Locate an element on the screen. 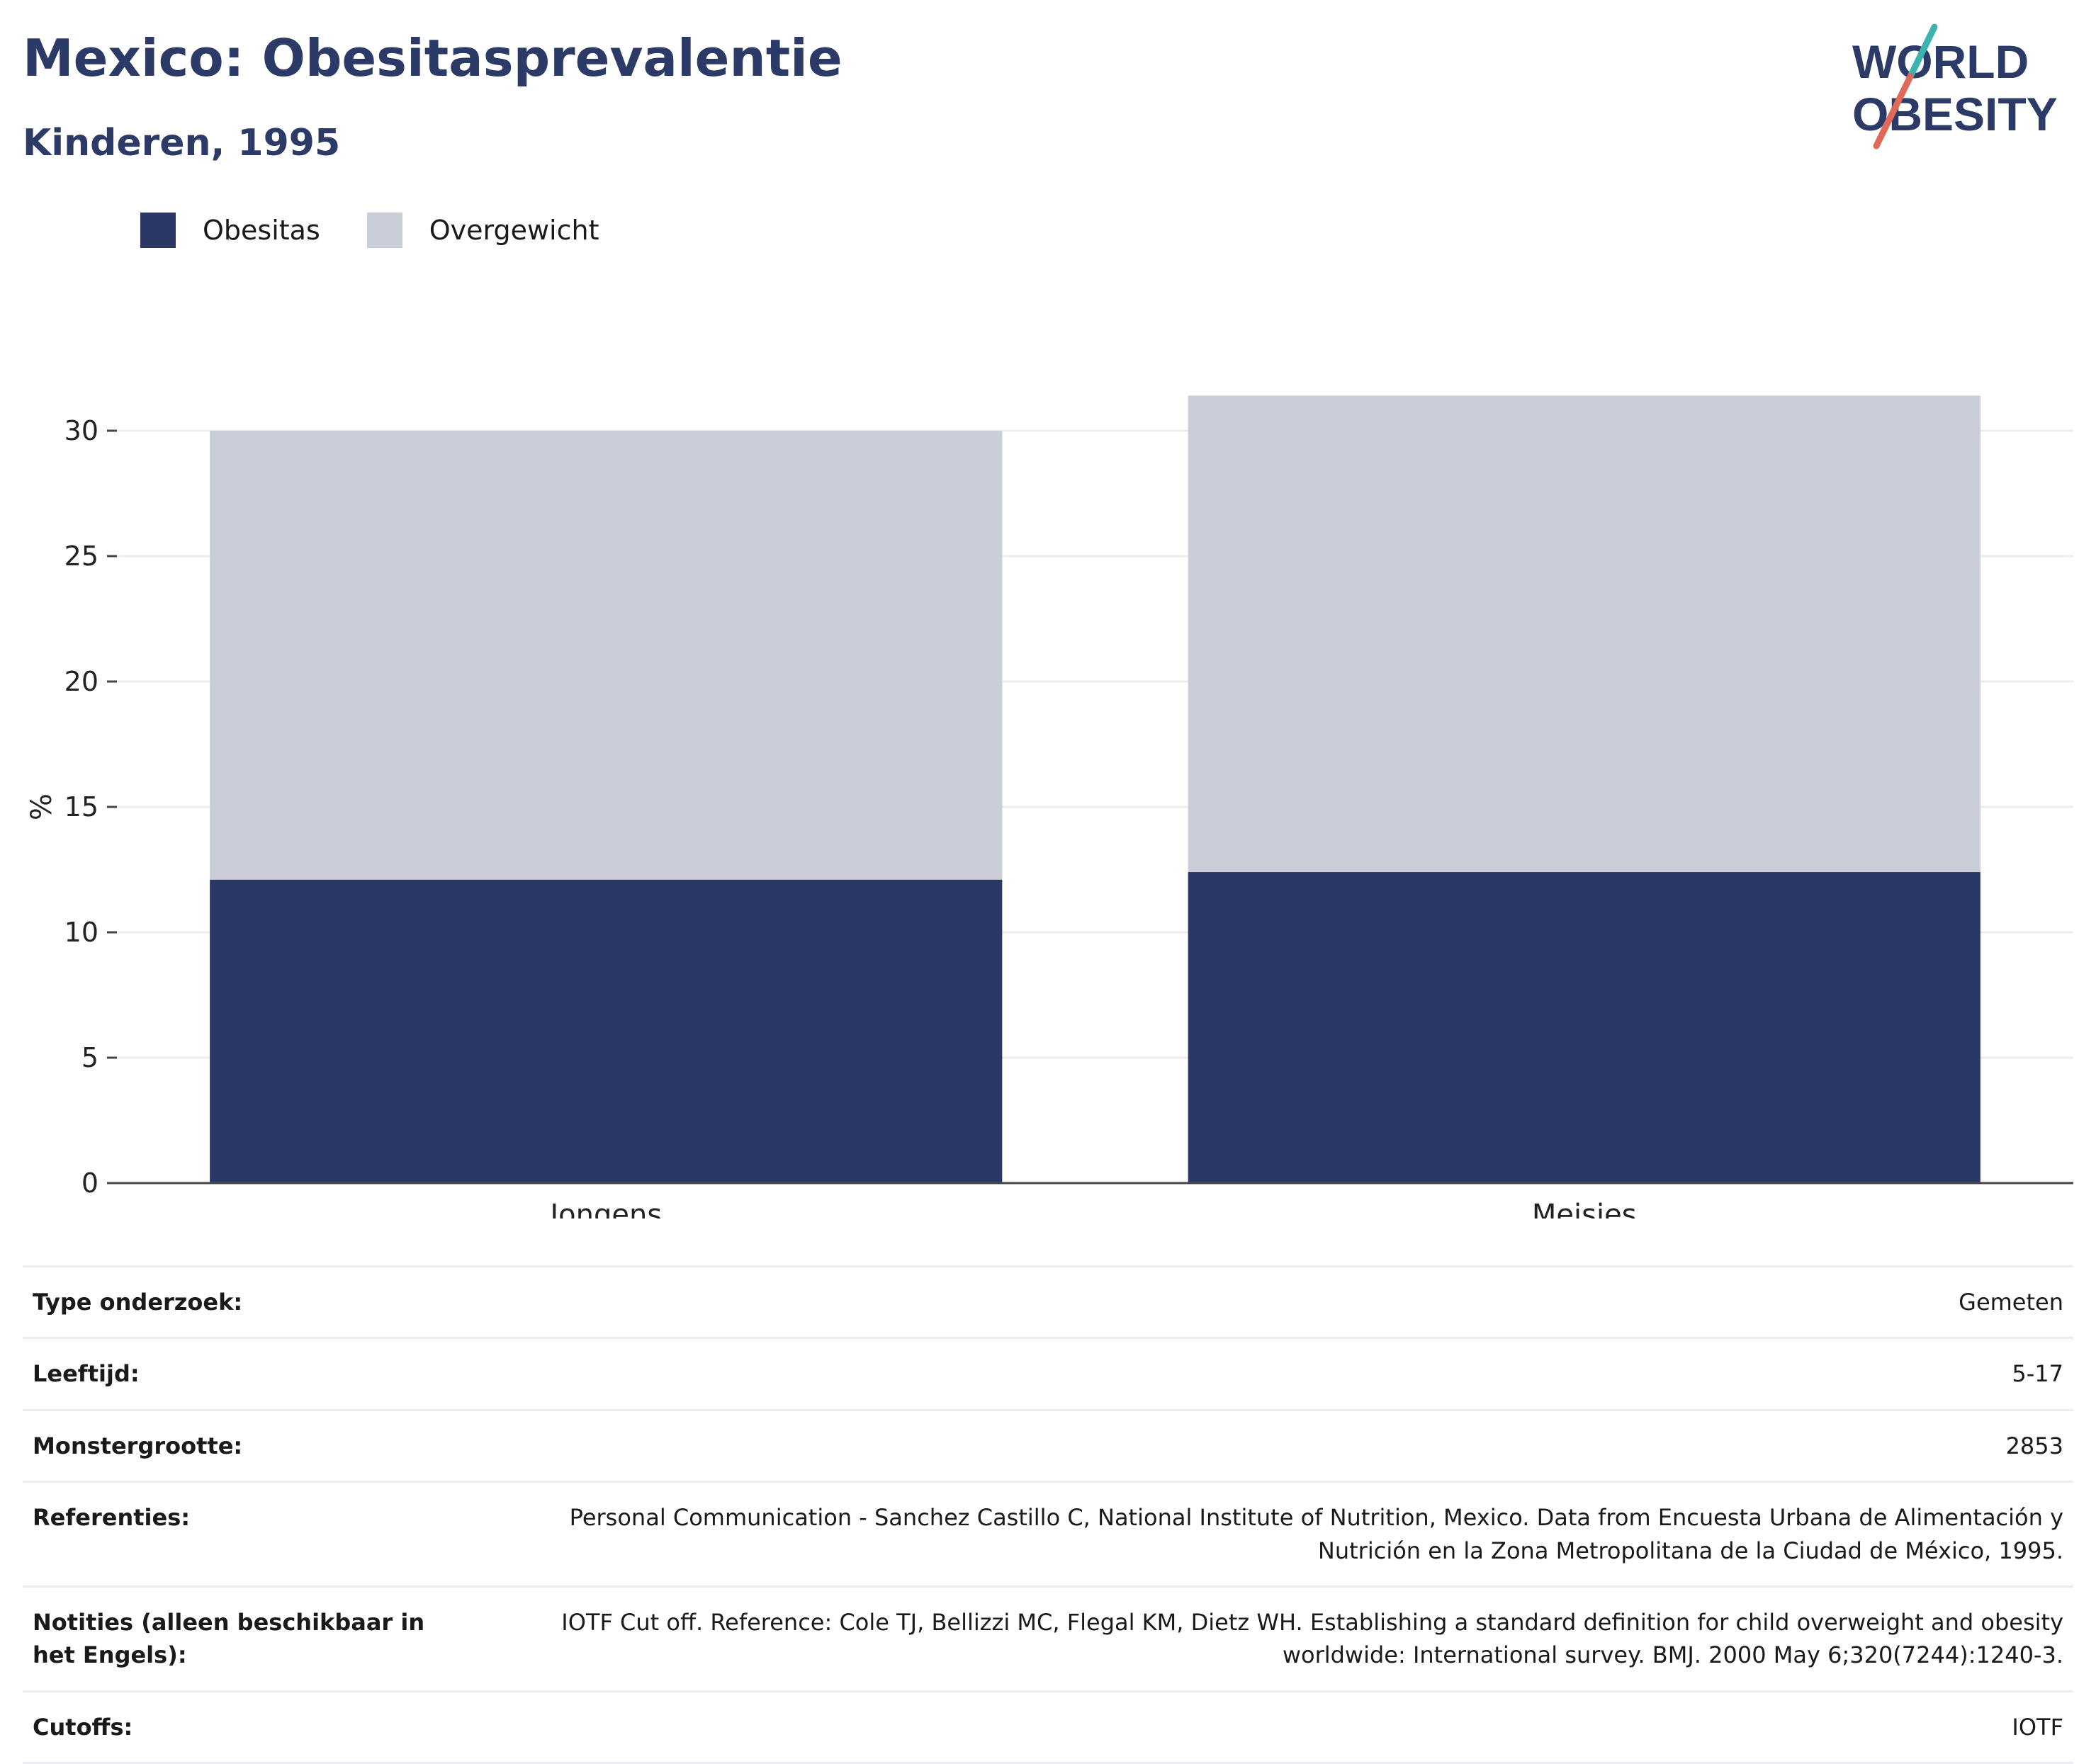 The image size is (2096, 1764). info-label: Monstergrootte: is located at coordinates (252, 1445).